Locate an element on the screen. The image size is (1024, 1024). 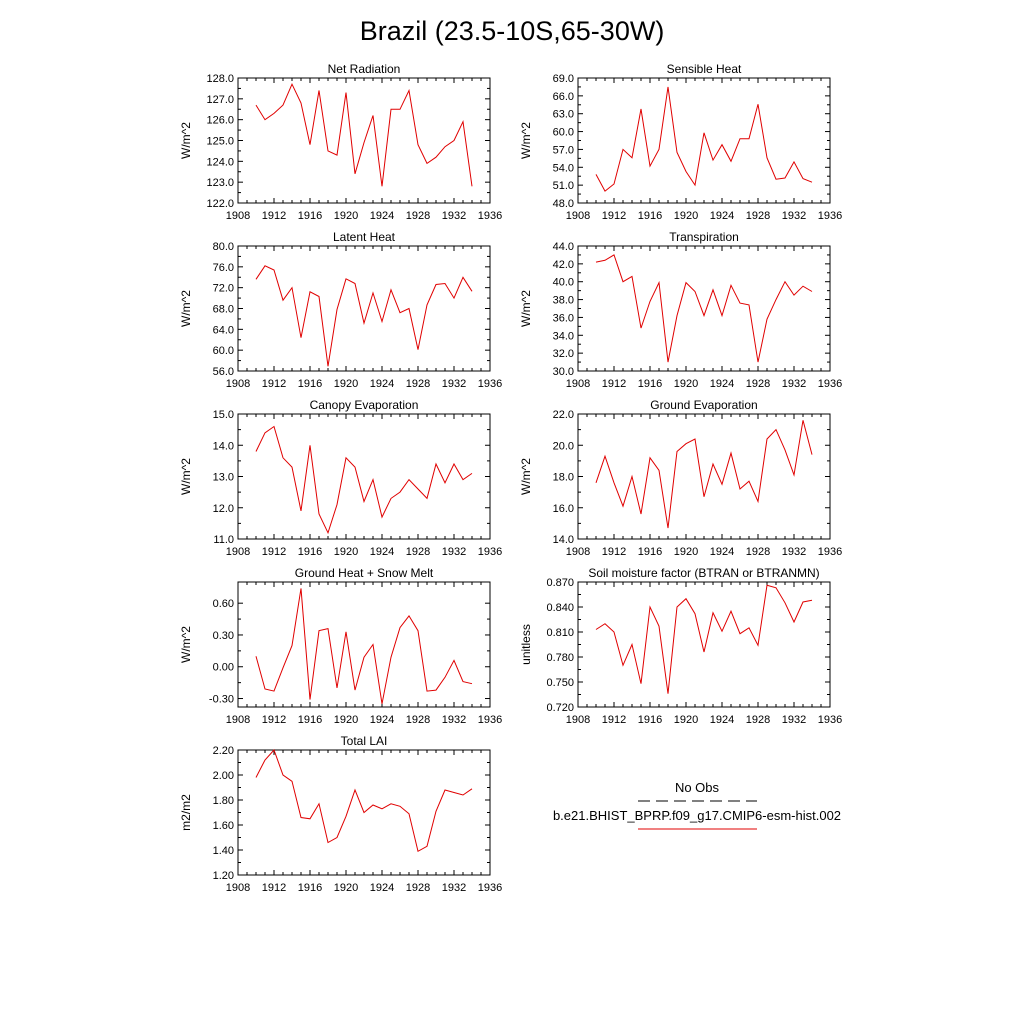
y-tick-label: 54.0 is located at coordinates (563, 168).